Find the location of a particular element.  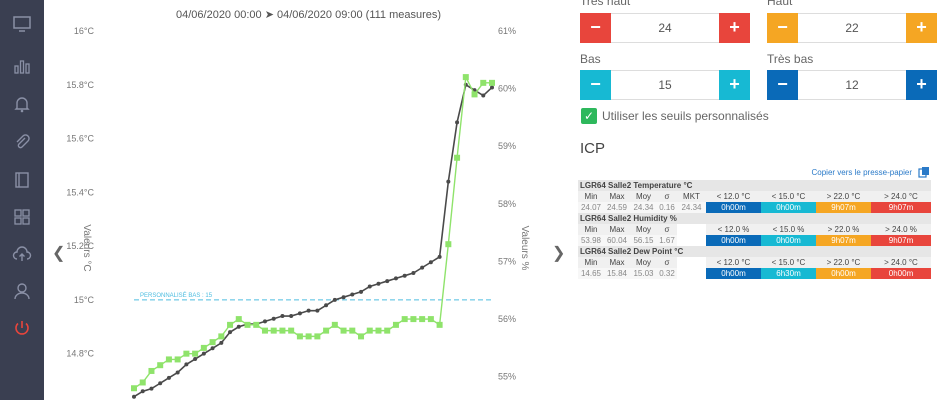

bas-plus-button: + is located at coordinates (734, 85).